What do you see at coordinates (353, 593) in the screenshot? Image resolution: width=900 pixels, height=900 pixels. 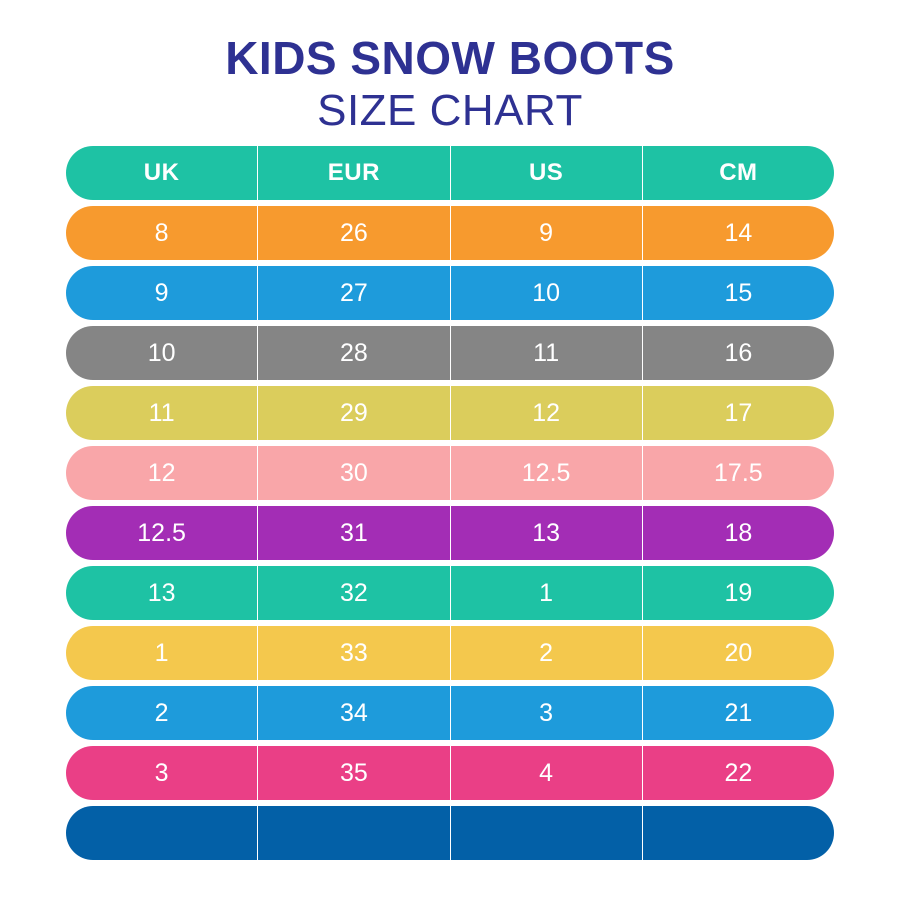 I see `cell-eur: 32` at bounding box center [353, 593].